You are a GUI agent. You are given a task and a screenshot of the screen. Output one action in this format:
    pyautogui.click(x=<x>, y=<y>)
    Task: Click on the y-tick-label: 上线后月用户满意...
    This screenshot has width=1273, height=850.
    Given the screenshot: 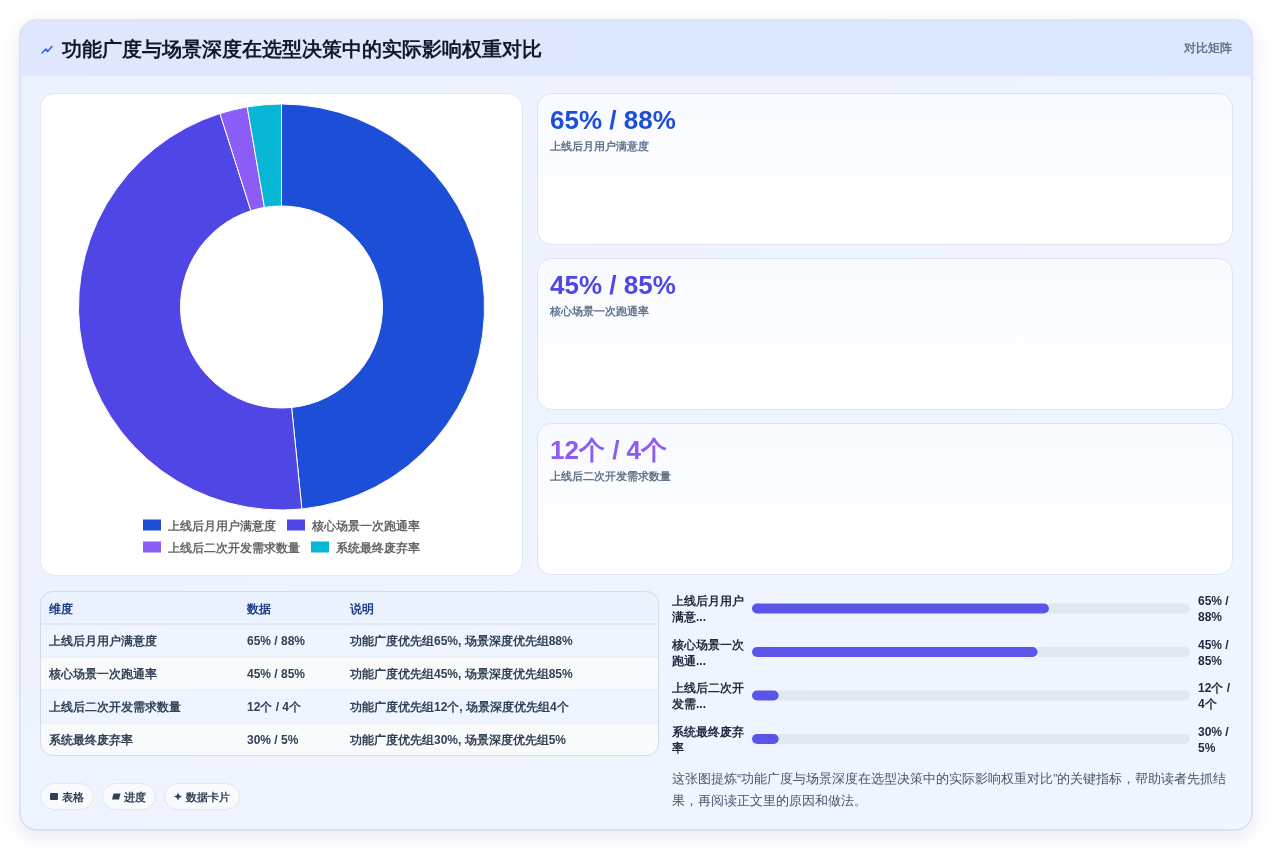 What is the action you would take?
    pyautogui.click(x=707, y=609)
    